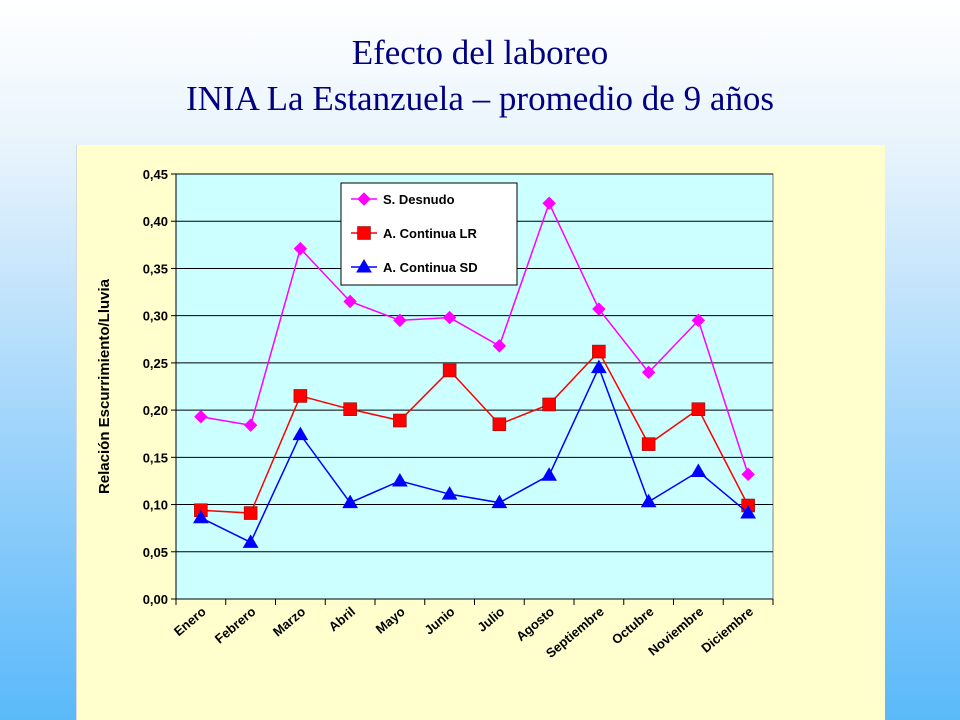 Image resolution: width=960 pixels, height=720 pixels. I want to click on y-tick-label: 0,35, so click(155, 268).